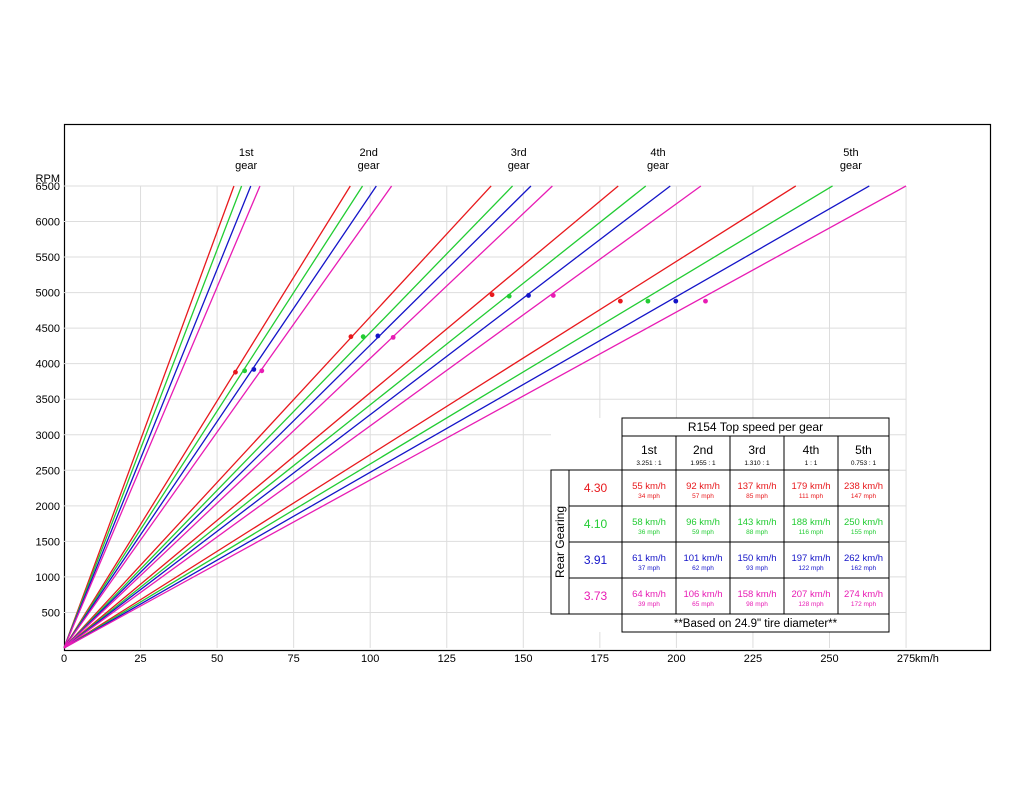 This screenshot has height=788, width=1024. Describe the element at coordinates (811, 463) in the screenshot. I see `table-col-ratio: 1` at that location.